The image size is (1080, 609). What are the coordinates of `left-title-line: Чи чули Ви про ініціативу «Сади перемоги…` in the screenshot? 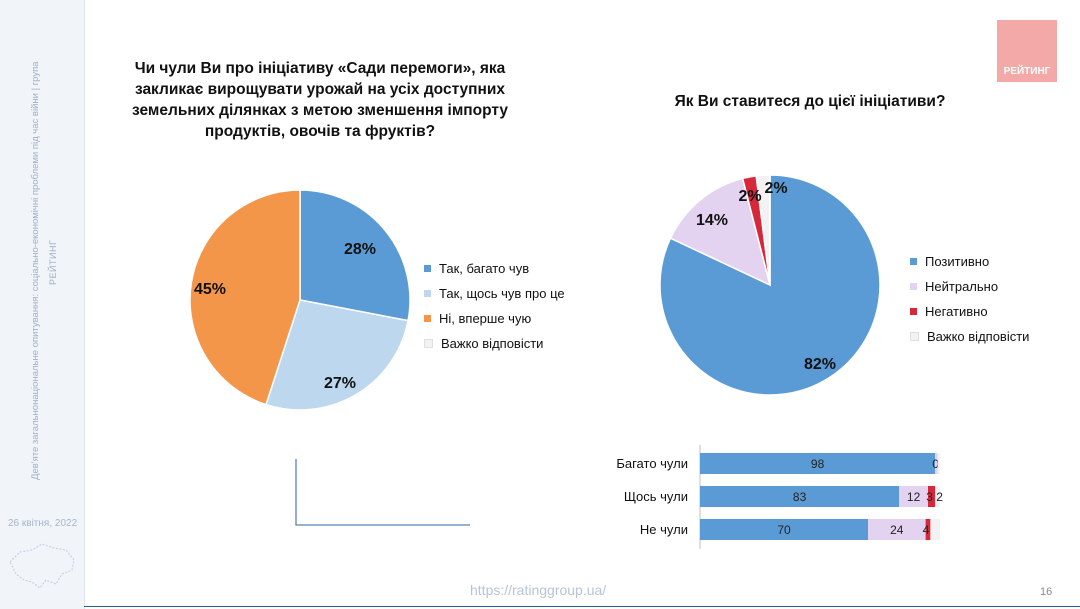 It's located at (320, 68).